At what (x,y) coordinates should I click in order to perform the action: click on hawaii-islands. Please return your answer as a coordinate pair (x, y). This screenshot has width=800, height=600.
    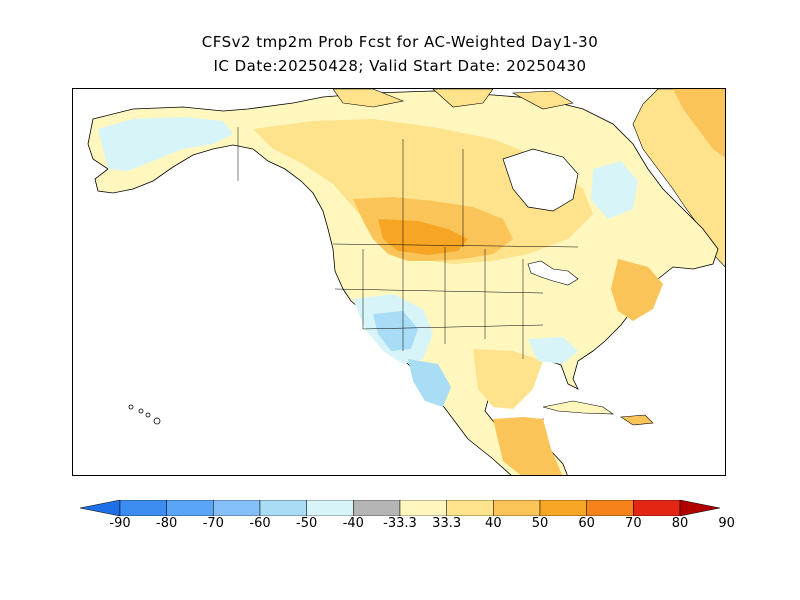
    Looking at the image, I should click on (144, 414).